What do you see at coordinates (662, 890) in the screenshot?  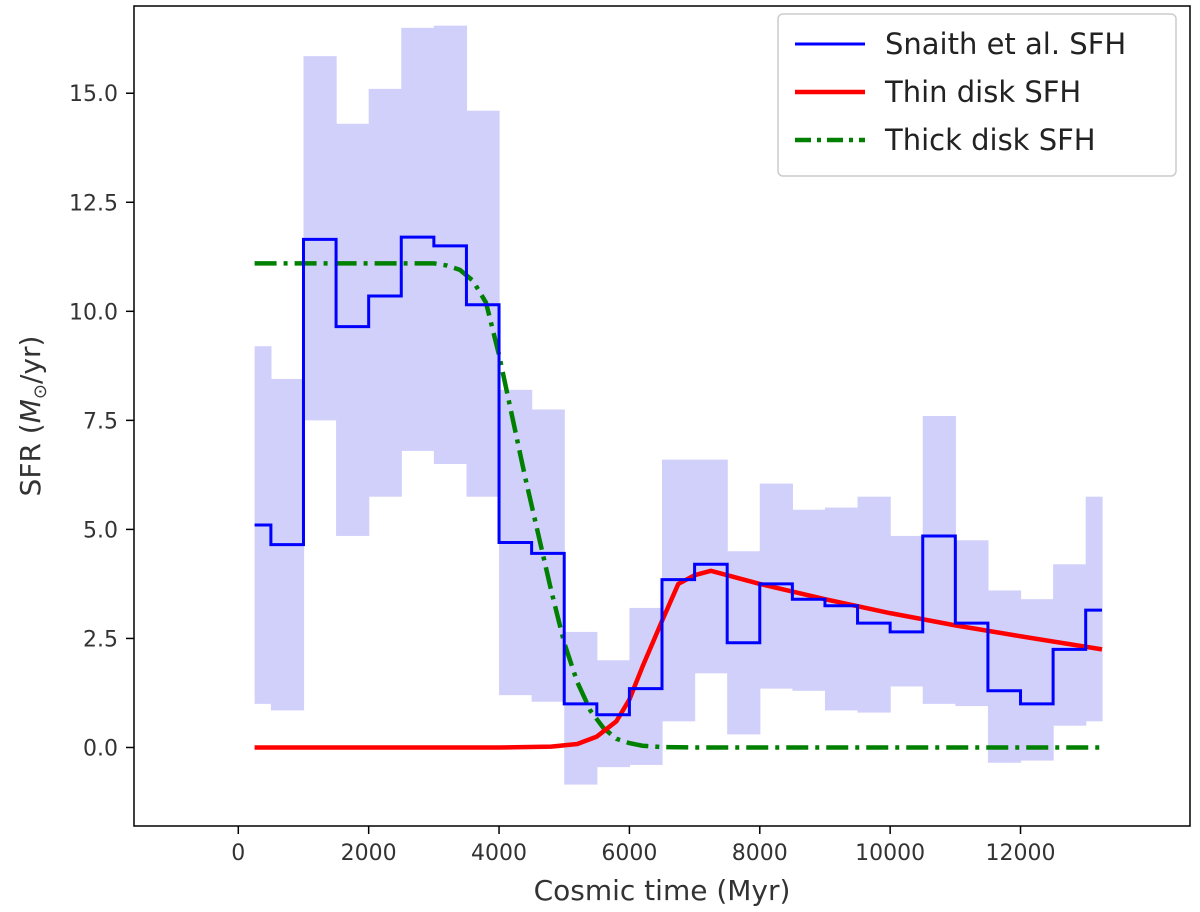 I see `x-axis-label: Cosmic time (Myr)` at bounding box center [662, 890].